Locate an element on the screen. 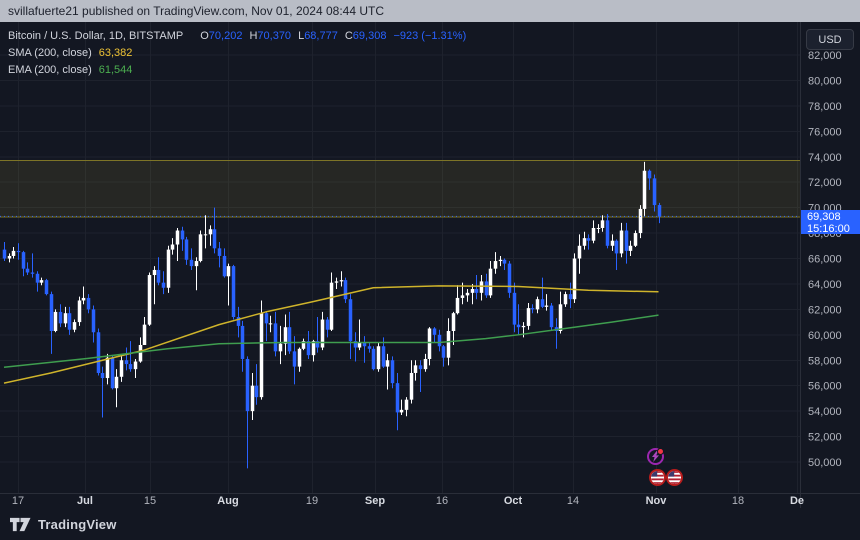 Image resolution: width=860 pixels, height=540 pixels. price-tick-label: 74,000 is located at coordinates (825, 158).